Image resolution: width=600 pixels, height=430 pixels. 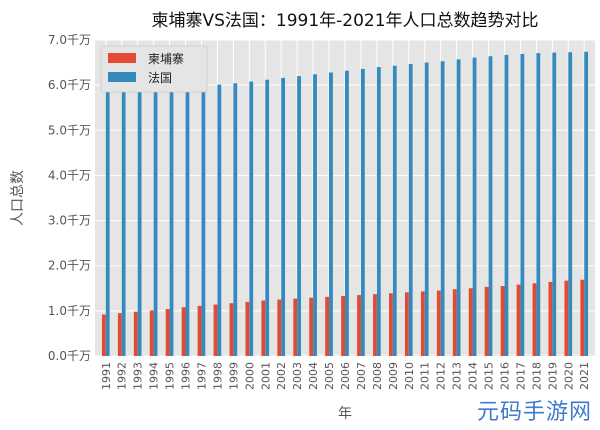 What do you see at coordinates (187, 222) in the screenshot?
I see `bar-france-1996` at bounding box center [187, 222].